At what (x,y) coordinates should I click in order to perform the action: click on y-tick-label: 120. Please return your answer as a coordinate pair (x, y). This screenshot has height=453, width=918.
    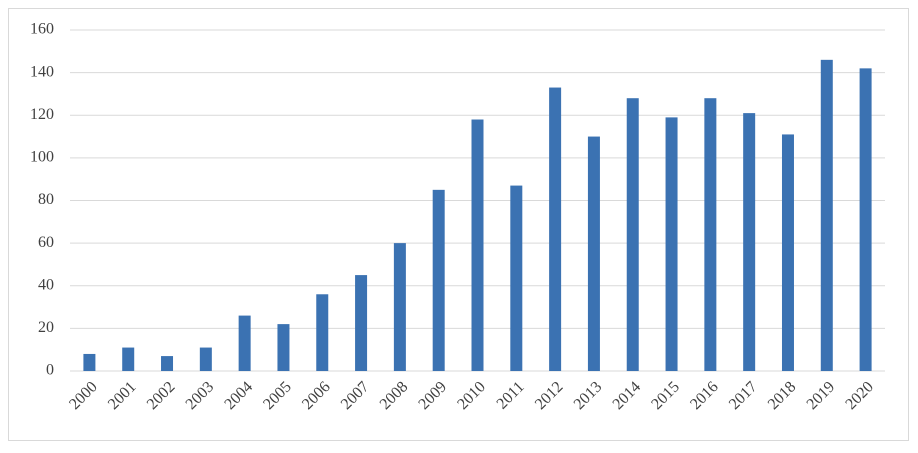
    Looking at the image, I should click on (42, 114).